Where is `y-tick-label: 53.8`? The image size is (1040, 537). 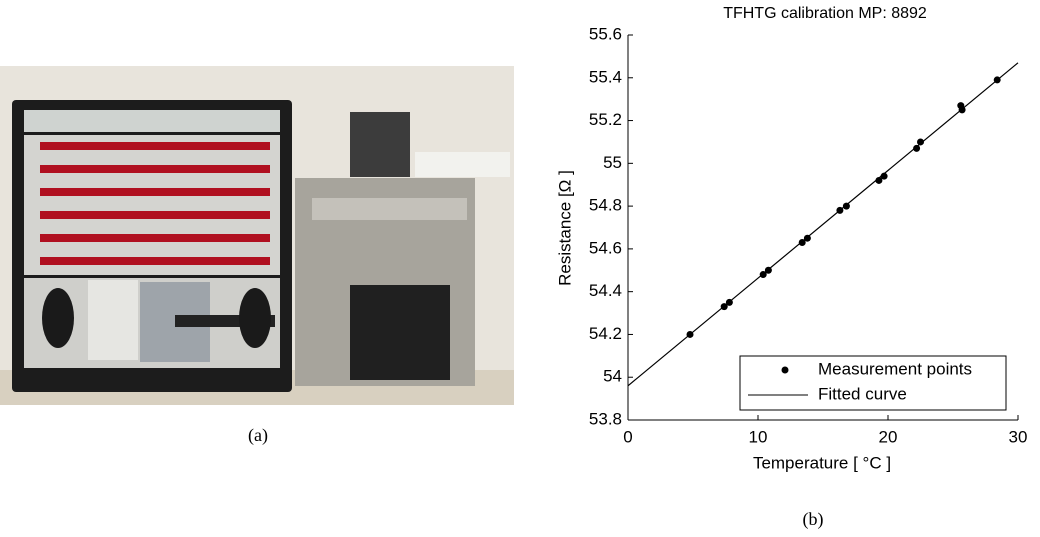 y-tick-label: 53.8 is located at coordinates (605, 418).